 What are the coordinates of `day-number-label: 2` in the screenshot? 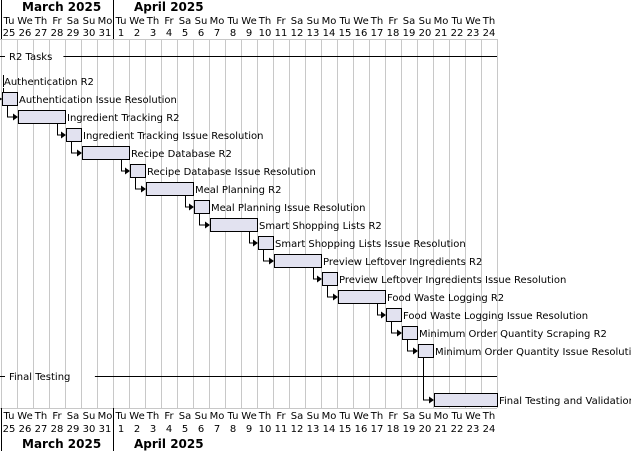 It's located at (137, 429).